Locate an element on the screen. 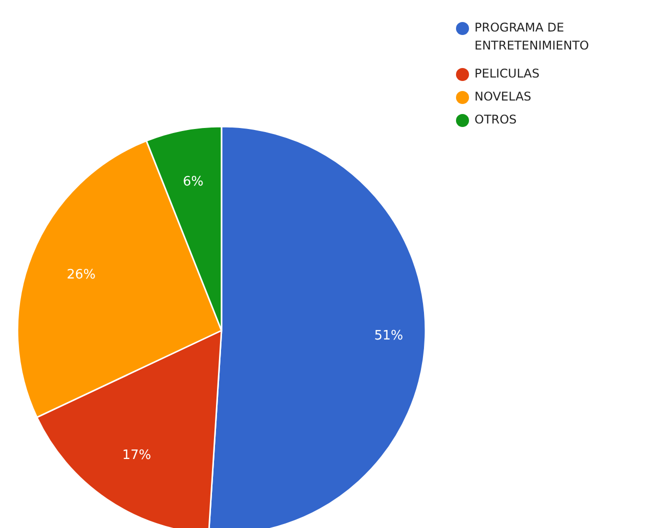  legend-label: PROGRAMA DE ENTRETENIMIENTO is located at coordinates (531, 36).